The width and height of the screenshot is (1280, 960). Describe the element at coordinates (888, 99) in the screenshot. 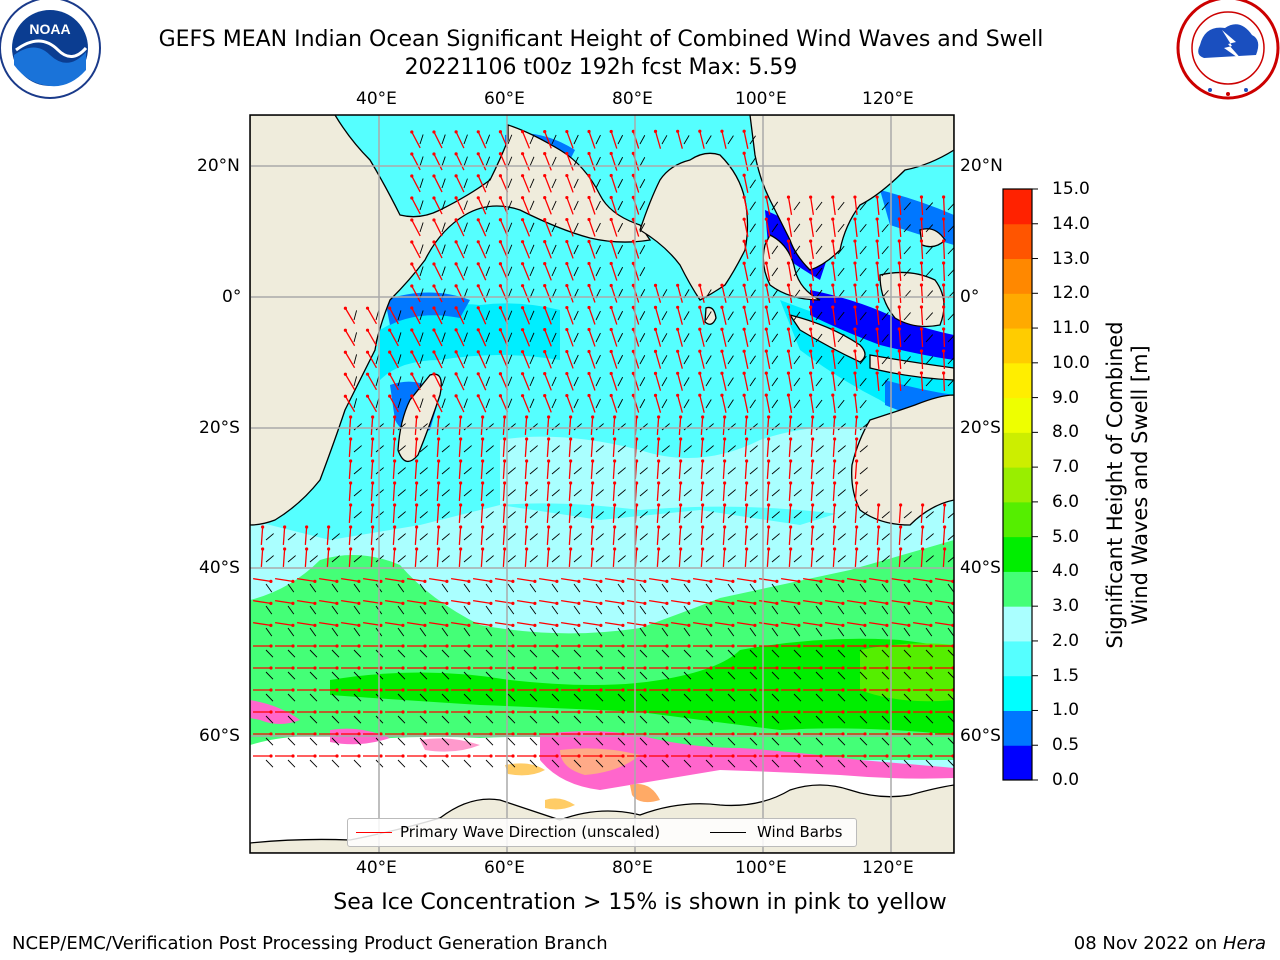

I see `lon-label-top: 120°E` at that location.